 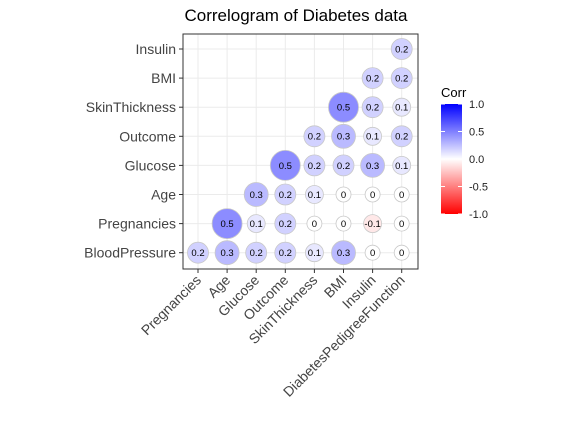 I want to click on legend-tick-label: -1.0, so click(x=478, y=215).